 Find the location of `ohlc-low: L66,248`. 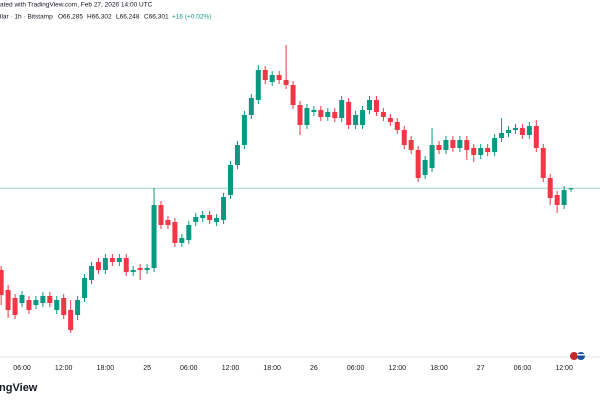

ohlc-low: L66,248 is located at coordinates (128, 17).